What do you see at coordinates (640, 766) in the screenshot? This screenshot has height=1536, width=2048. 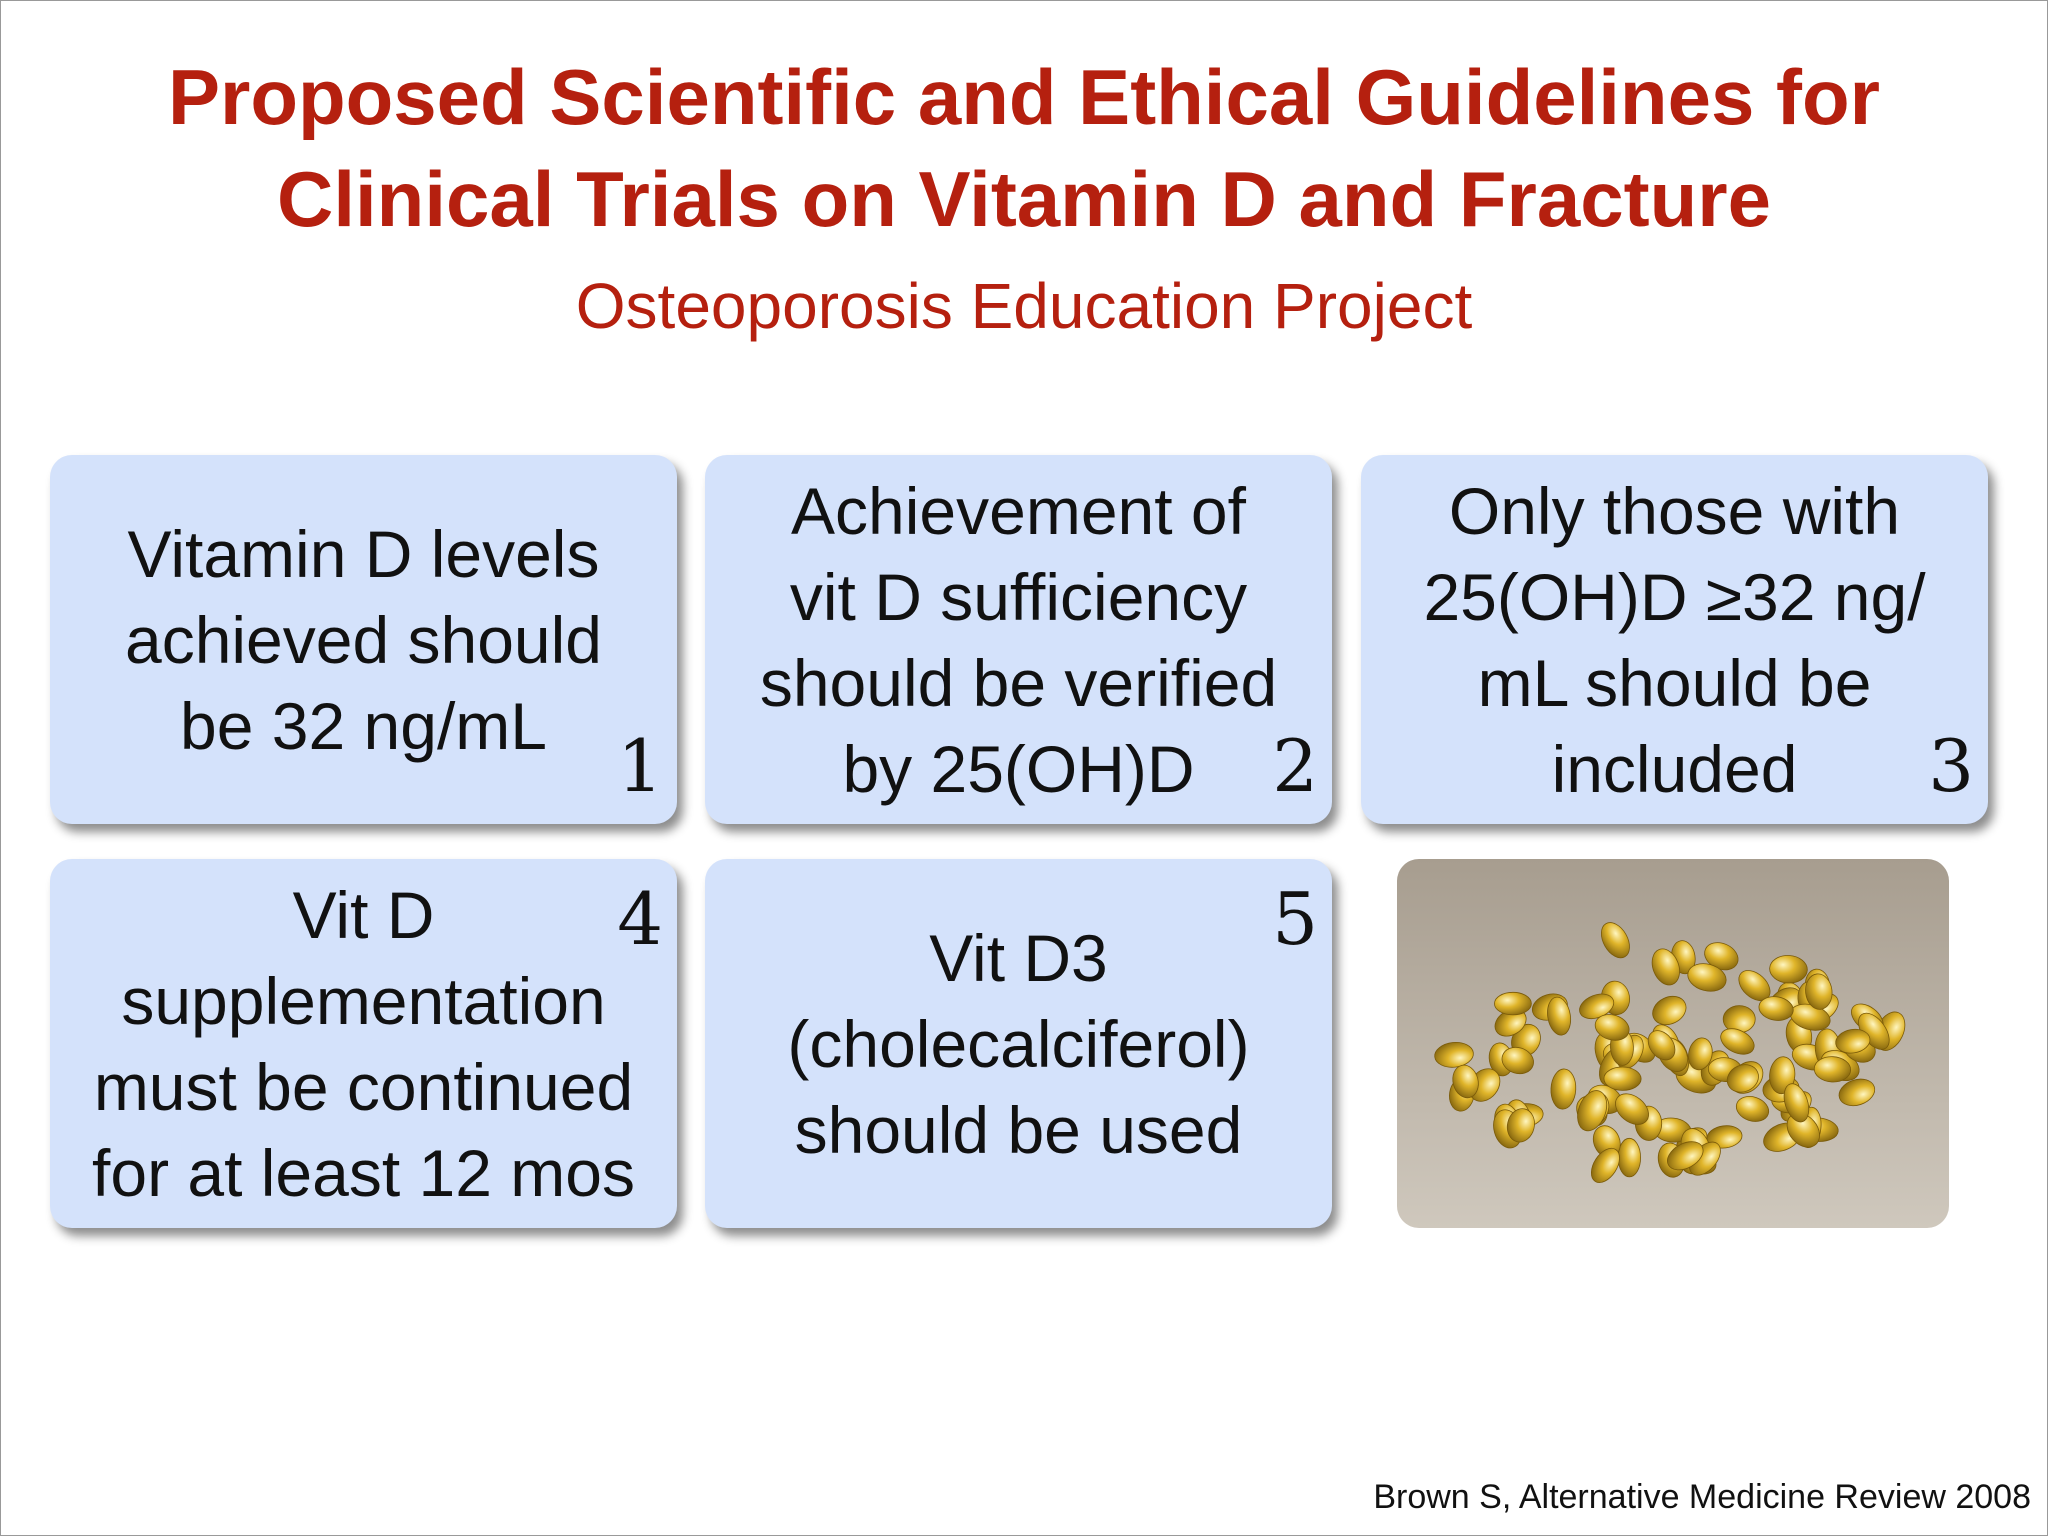 I see `guideline-number: 1` at bounding box center [640, 766].